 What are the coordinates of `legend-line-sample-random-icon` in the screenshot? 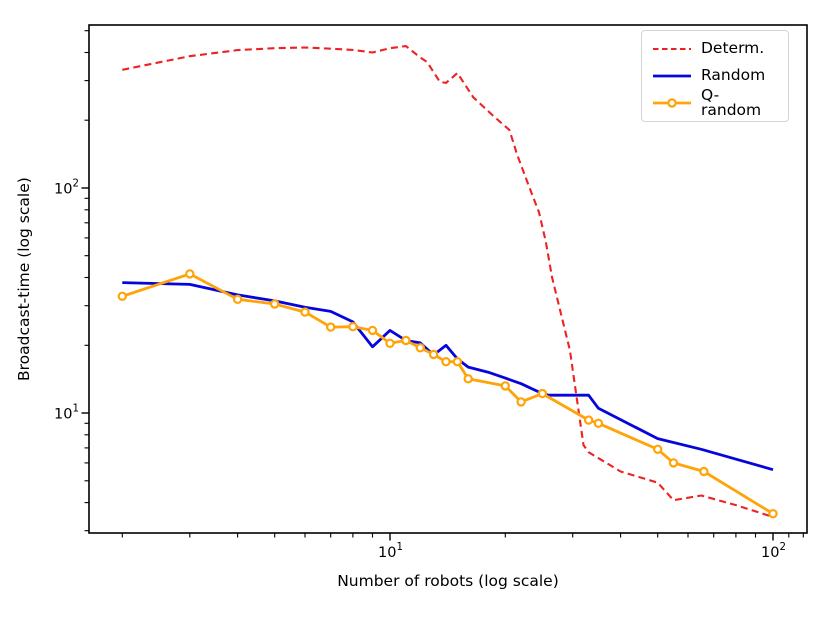 It's located at (672, 76).